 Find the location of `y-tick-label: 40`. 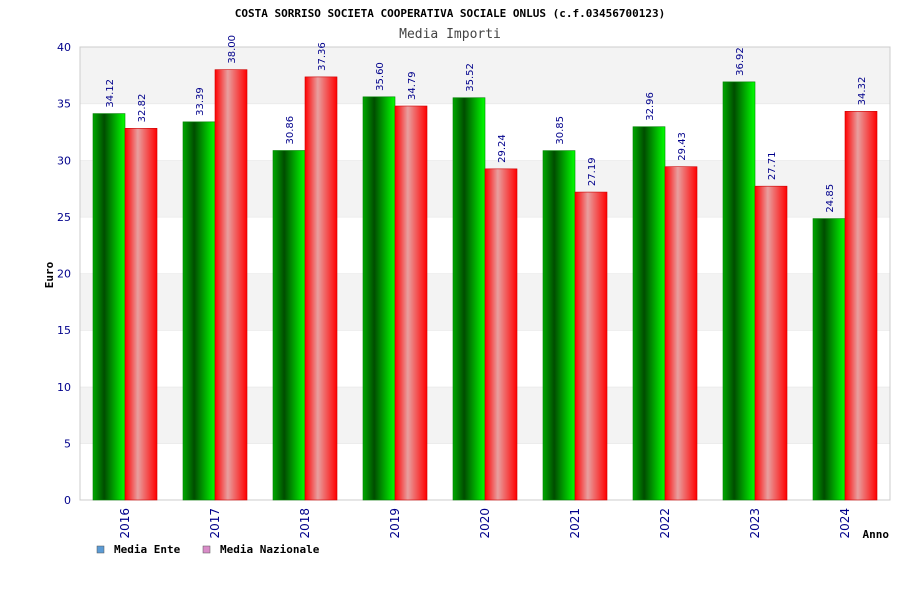

y-tick-label: 40 is located at coordinates (64, 47).